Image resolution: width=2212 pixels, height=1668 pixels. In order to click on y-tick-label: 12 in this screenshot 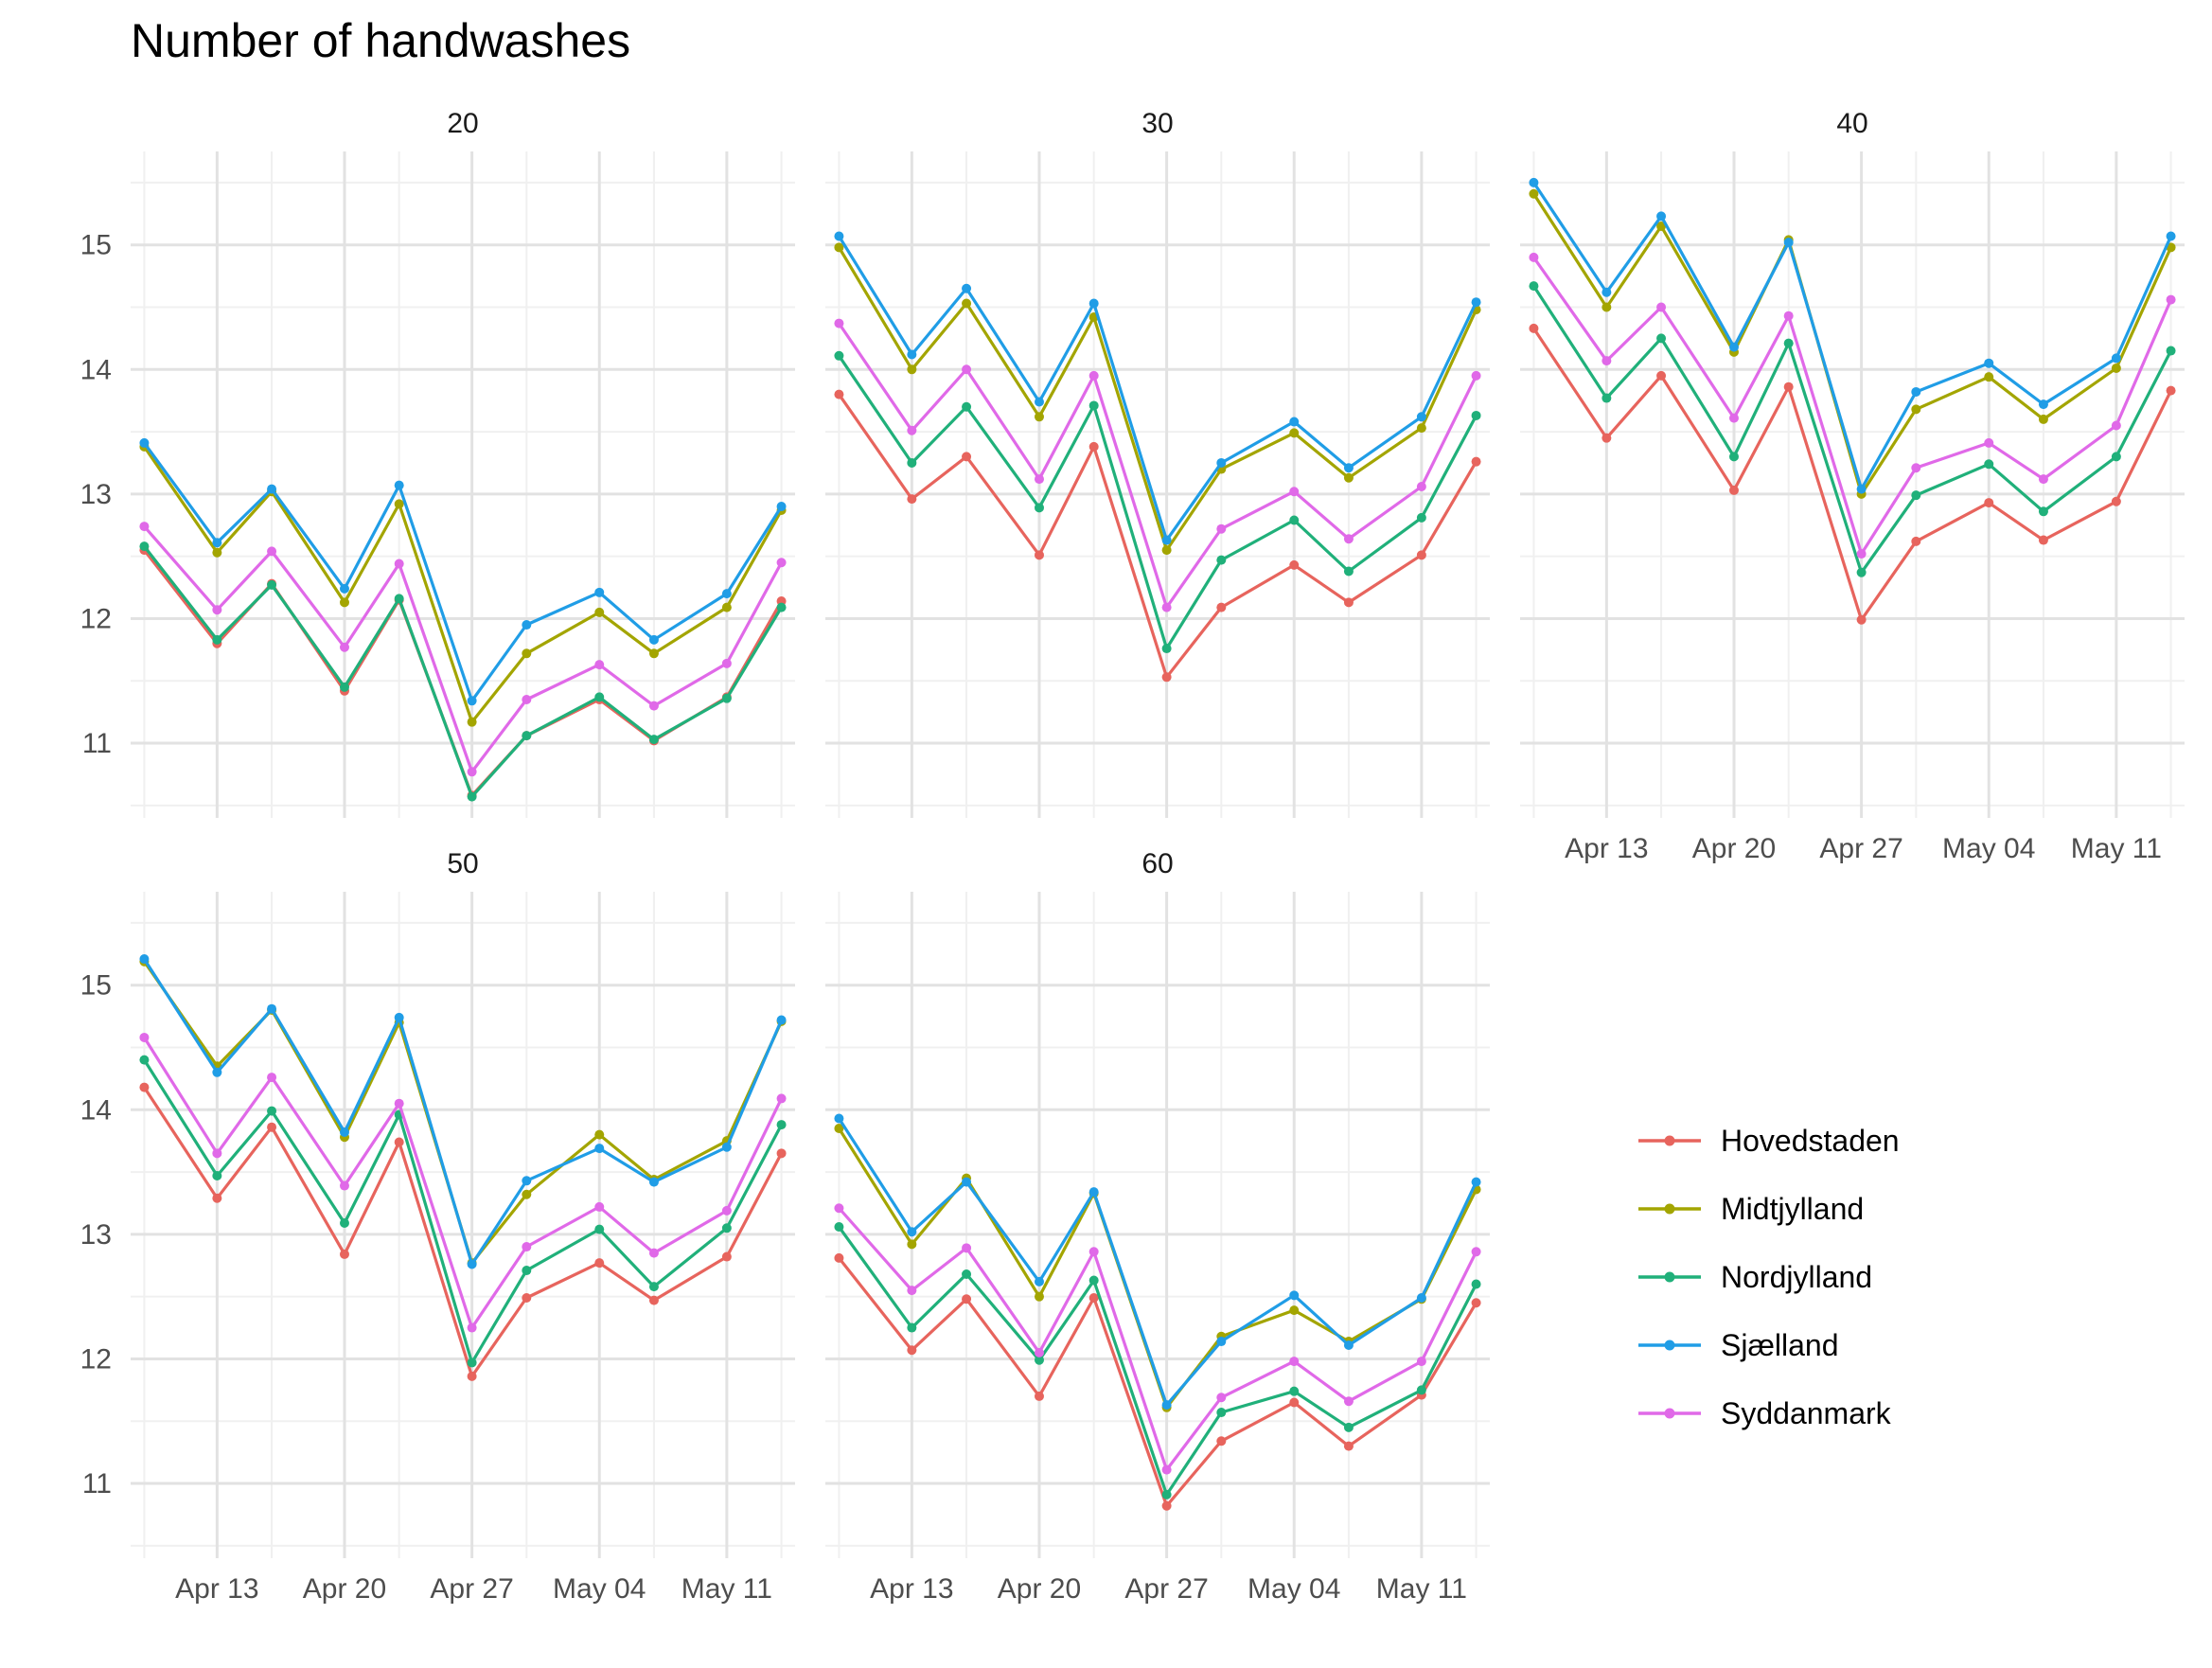, I will do `click(96, 619)`.